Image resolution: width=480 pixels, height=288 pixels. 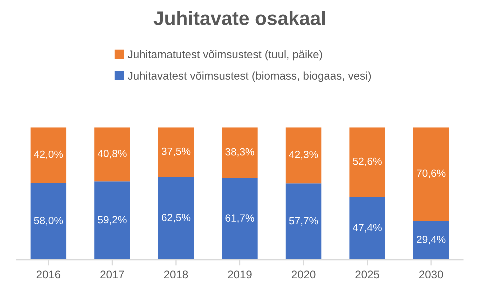 What do you see at coordinates (176, 274) in the screenshot?
I see `x-tick-label: 2018` at bounding box center [176, 274].